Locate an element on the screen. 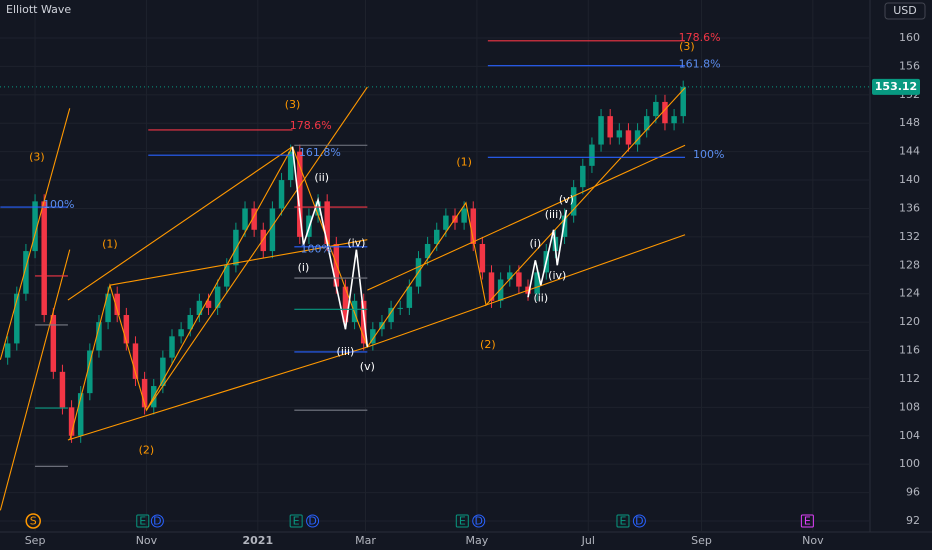 The image size is (932, 550). wave-label: (1) is located at coordinates (110, 244).